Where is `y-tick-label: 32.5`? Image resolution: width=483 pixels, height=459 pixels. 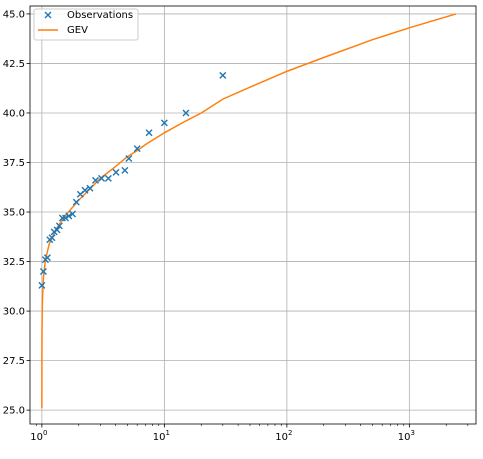
y-tick-label: 32.5 is located at coordinates (14, 262).